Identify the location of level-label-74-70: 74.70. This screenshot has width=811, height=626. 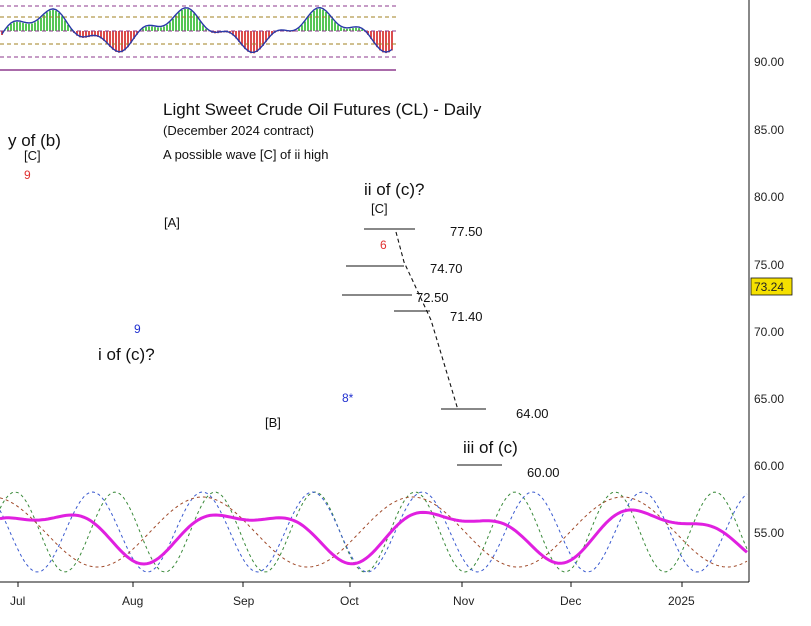
(446, 268).